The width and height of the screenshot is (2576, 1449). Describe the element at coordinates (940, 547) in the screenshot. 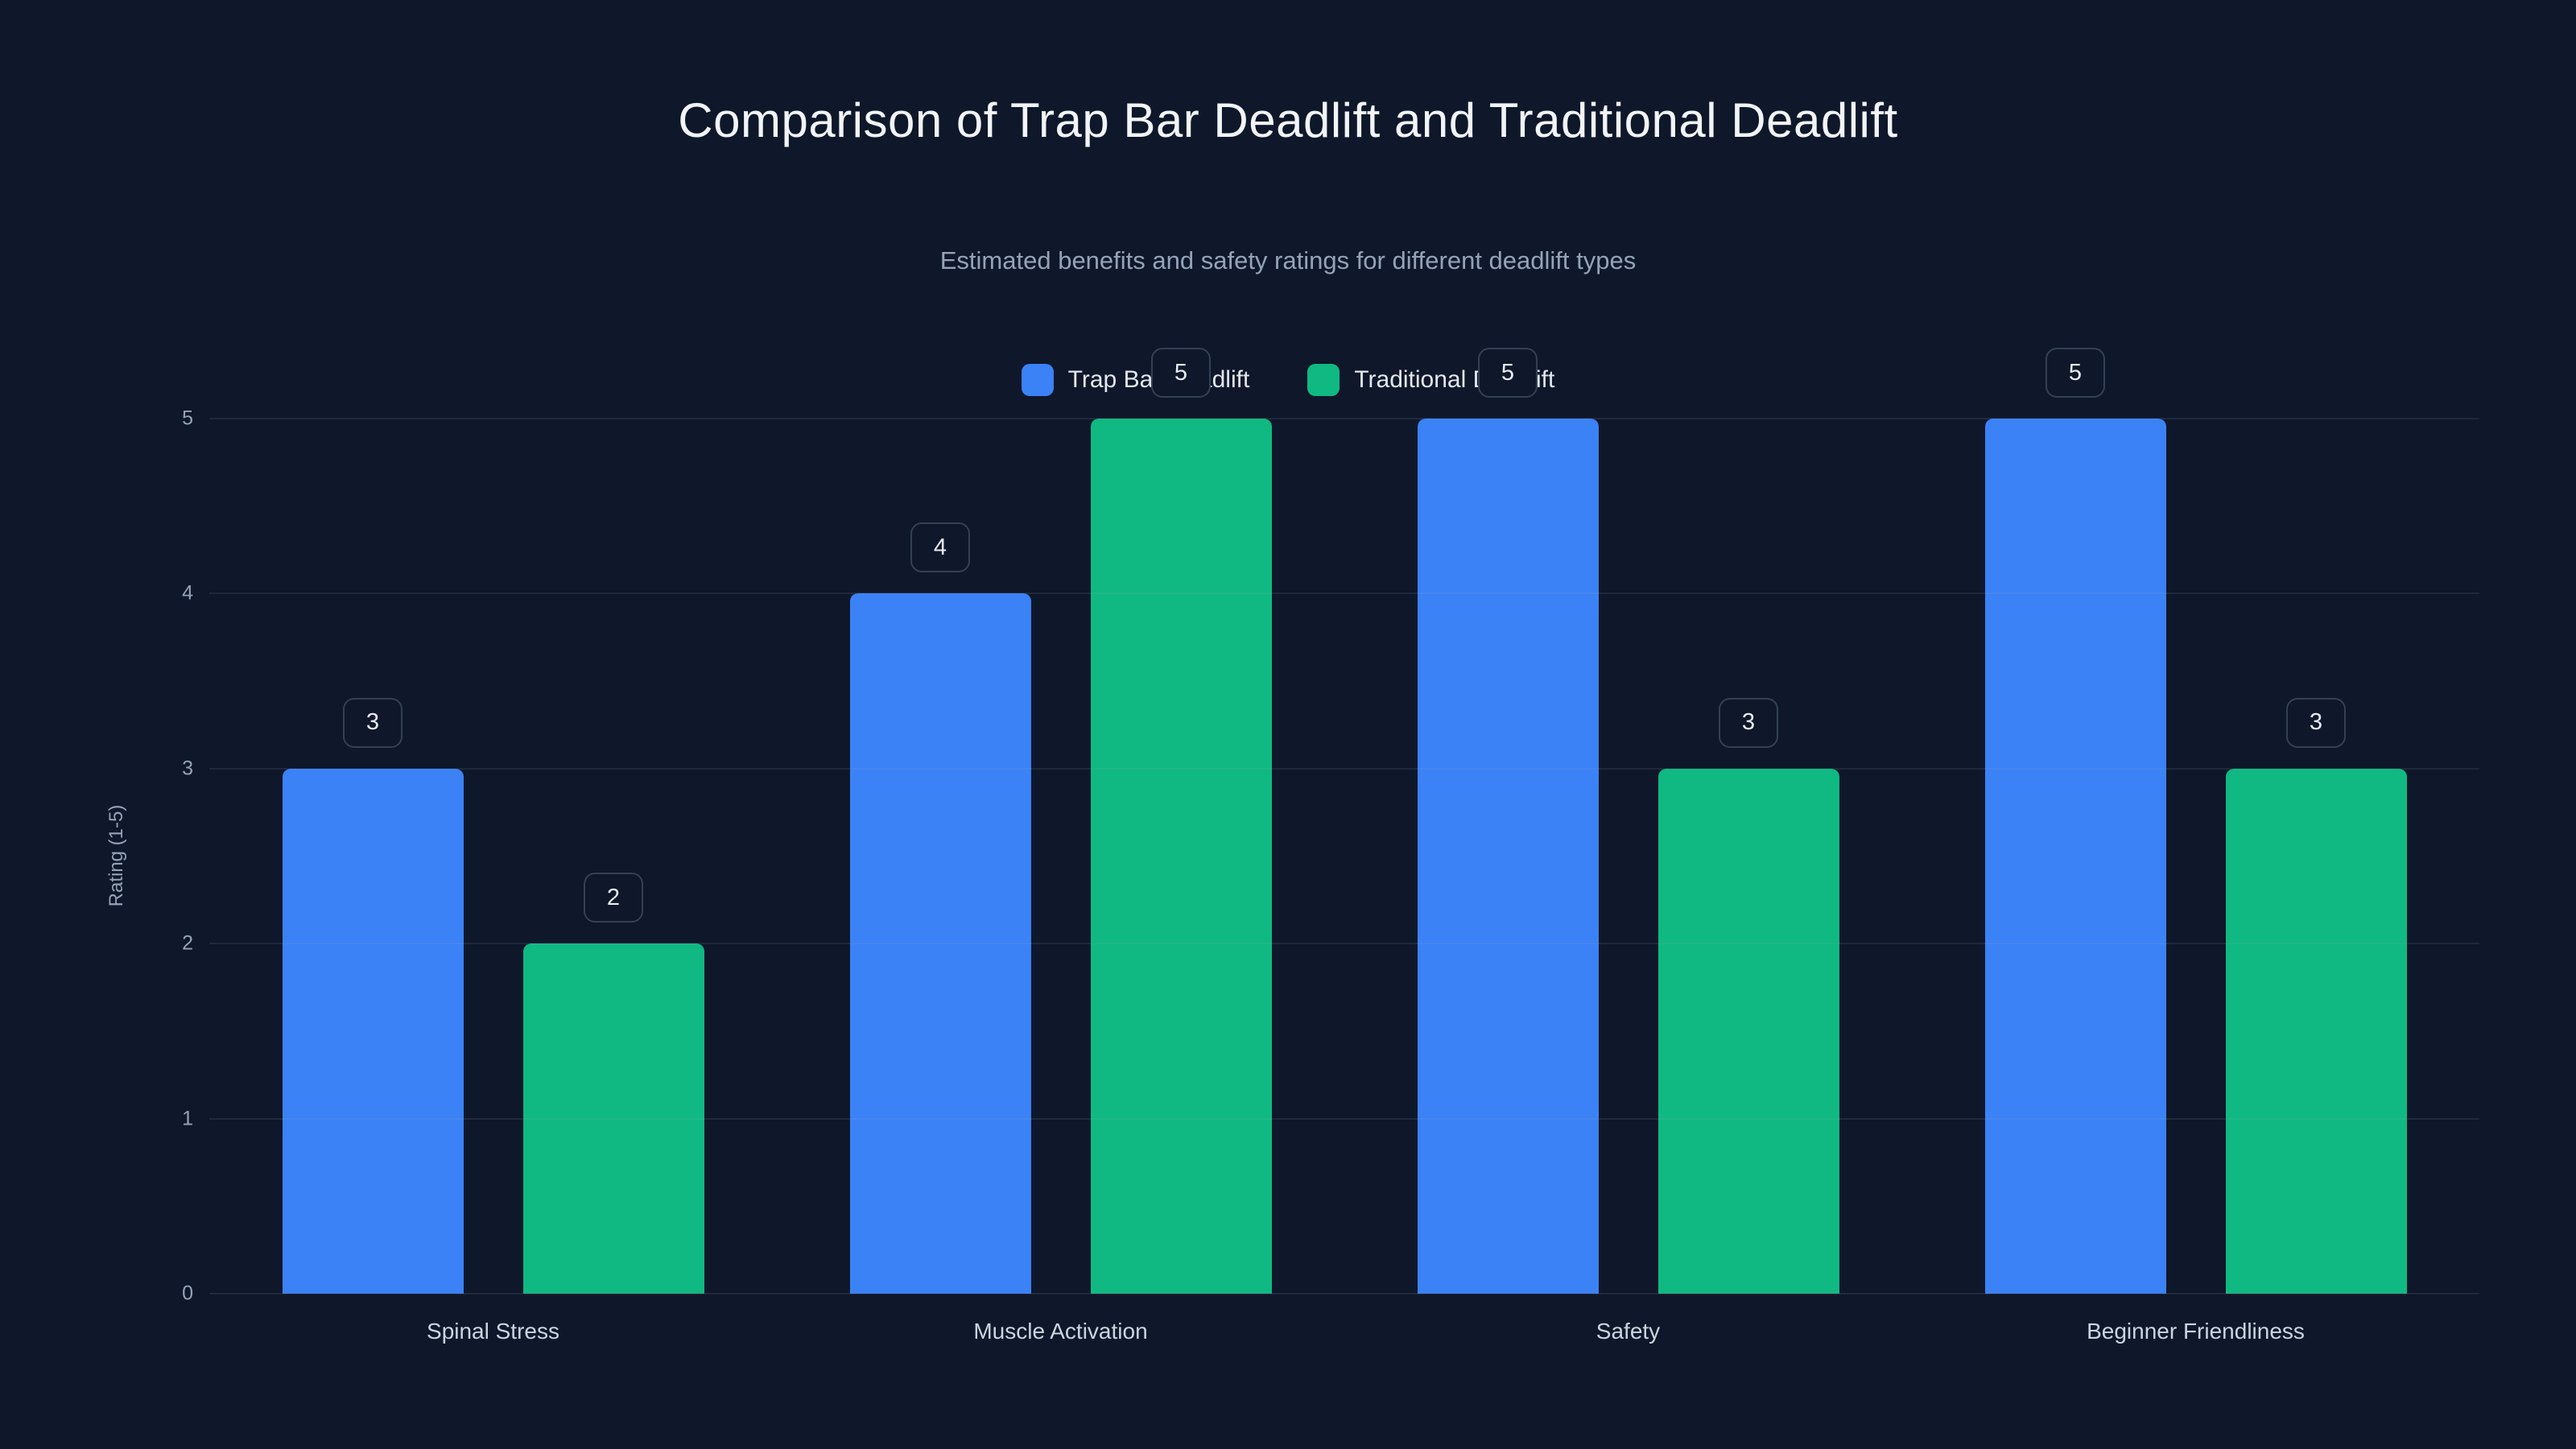

I see `value-label: 4` at that location.